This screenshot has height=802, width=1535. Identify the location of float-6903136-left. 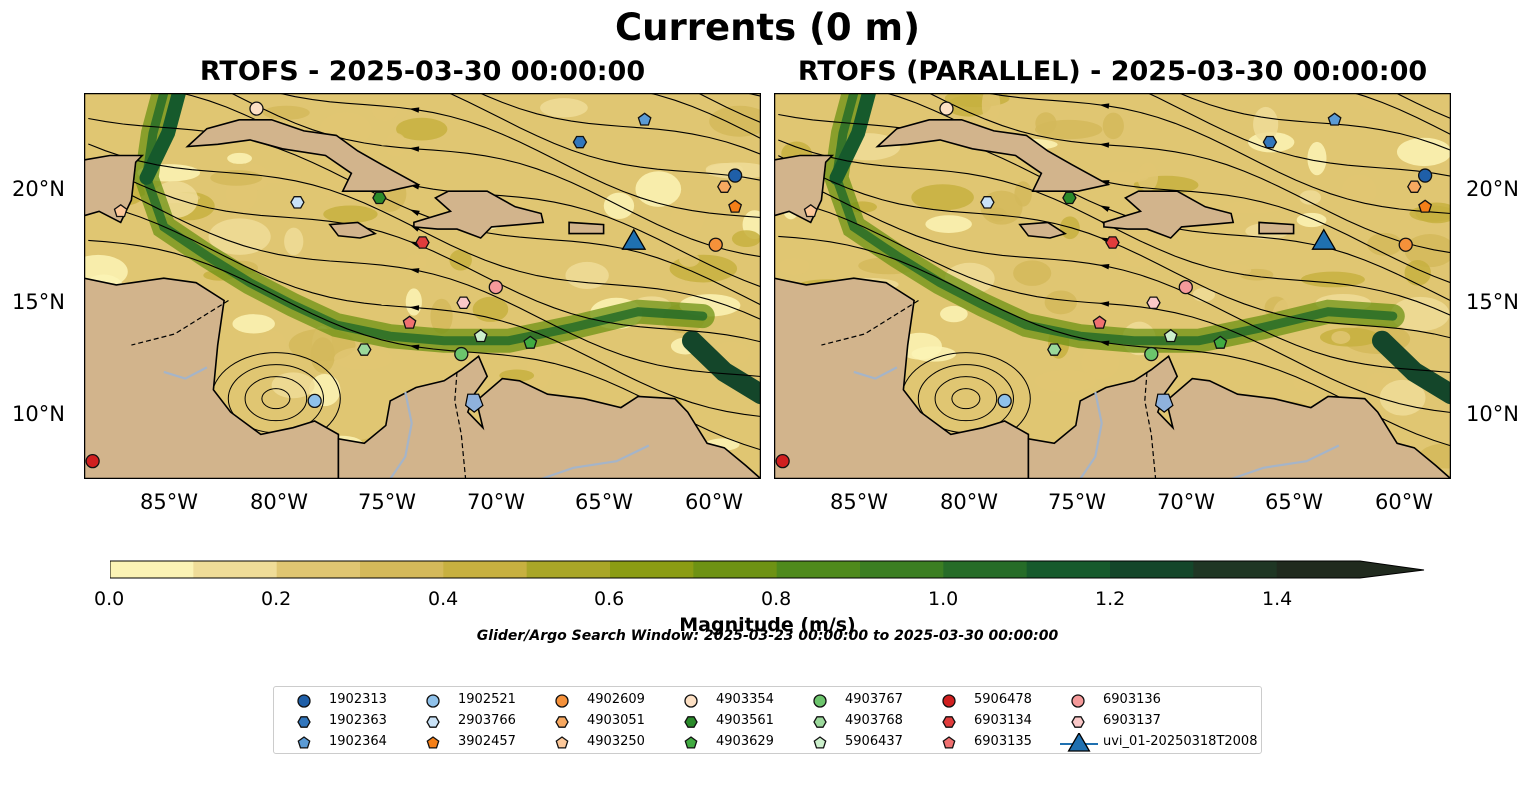
(495, 287).